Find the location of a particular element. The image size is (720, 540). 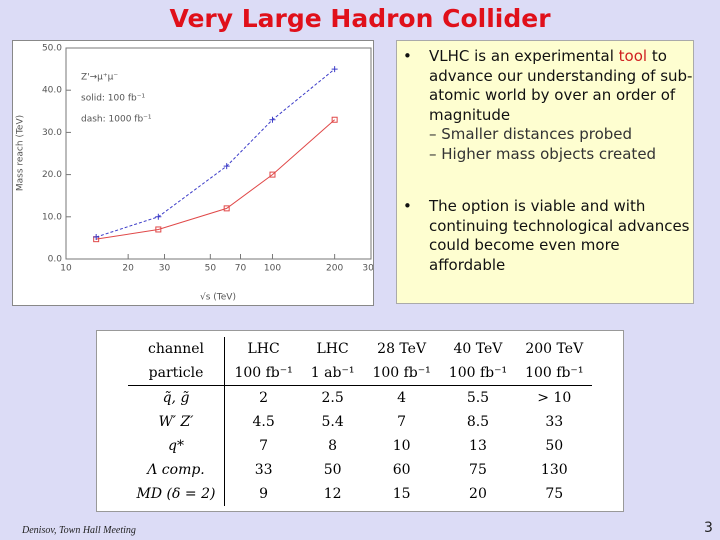

table-row: W′ Z′ 4.5 5.4 7 8.5 33 is located at coordinates (360, 422).